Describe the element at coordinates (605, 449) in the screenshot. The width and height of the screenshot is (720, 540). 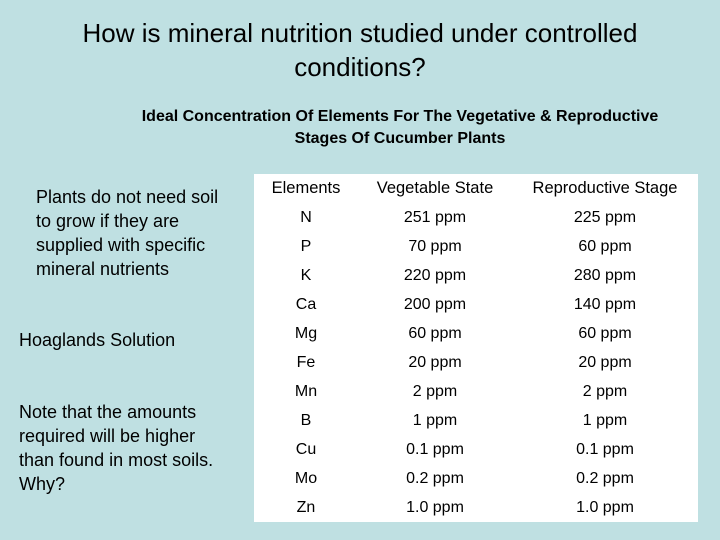
I see `cell-reproductive-stage: 0.1 ppm` at that location.